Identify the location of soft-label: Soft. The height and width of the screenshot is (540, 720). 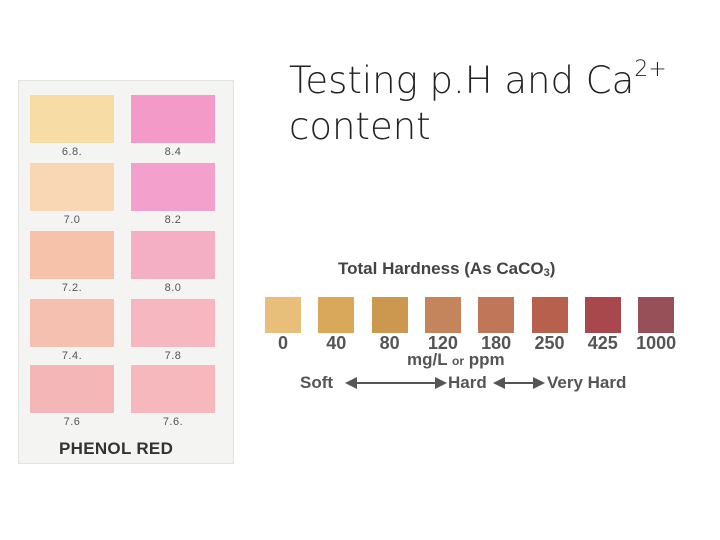
(317, 382).